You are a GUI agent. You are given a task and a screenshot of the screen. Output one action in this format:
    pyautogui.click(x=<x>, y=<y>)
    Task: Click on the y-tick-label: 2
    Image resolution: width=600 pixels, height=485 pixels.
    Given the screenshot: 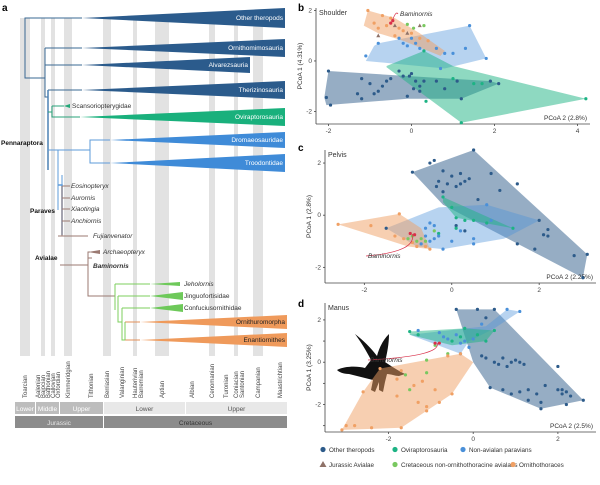 What is the action you would take?
    pyautogui.click(x=310, y=11)
    